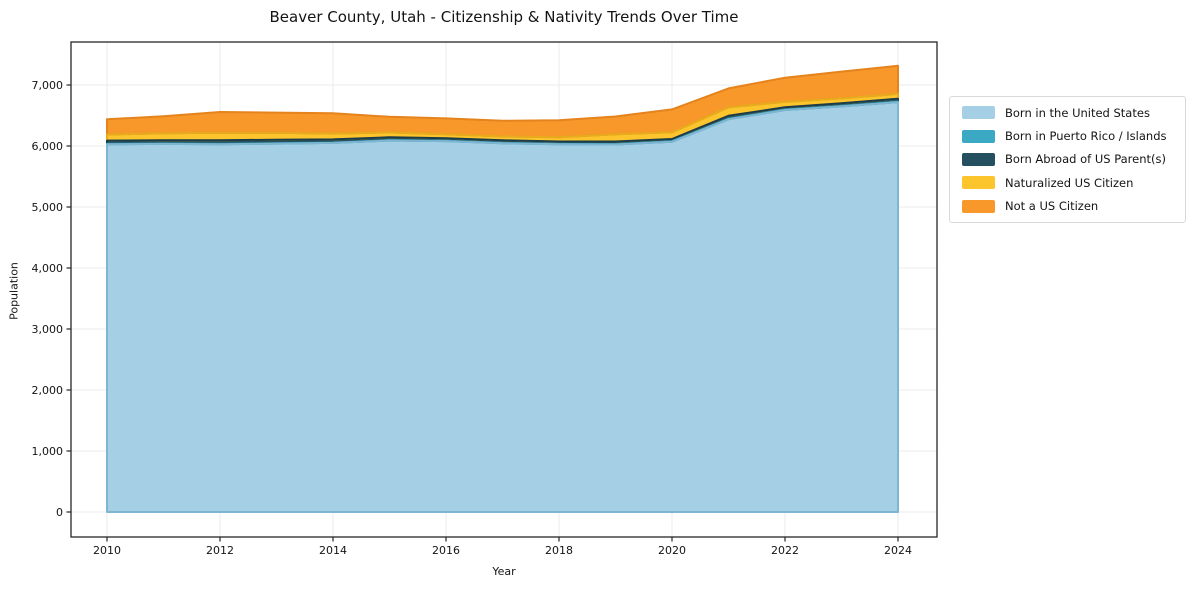 Image resolution: width=1189 pixels, height=590 pixels. Describe the element at coordinates (1085, 159) in the screenshot. I see `legend-label: Born Abroad of US Parent(s)` at that location.